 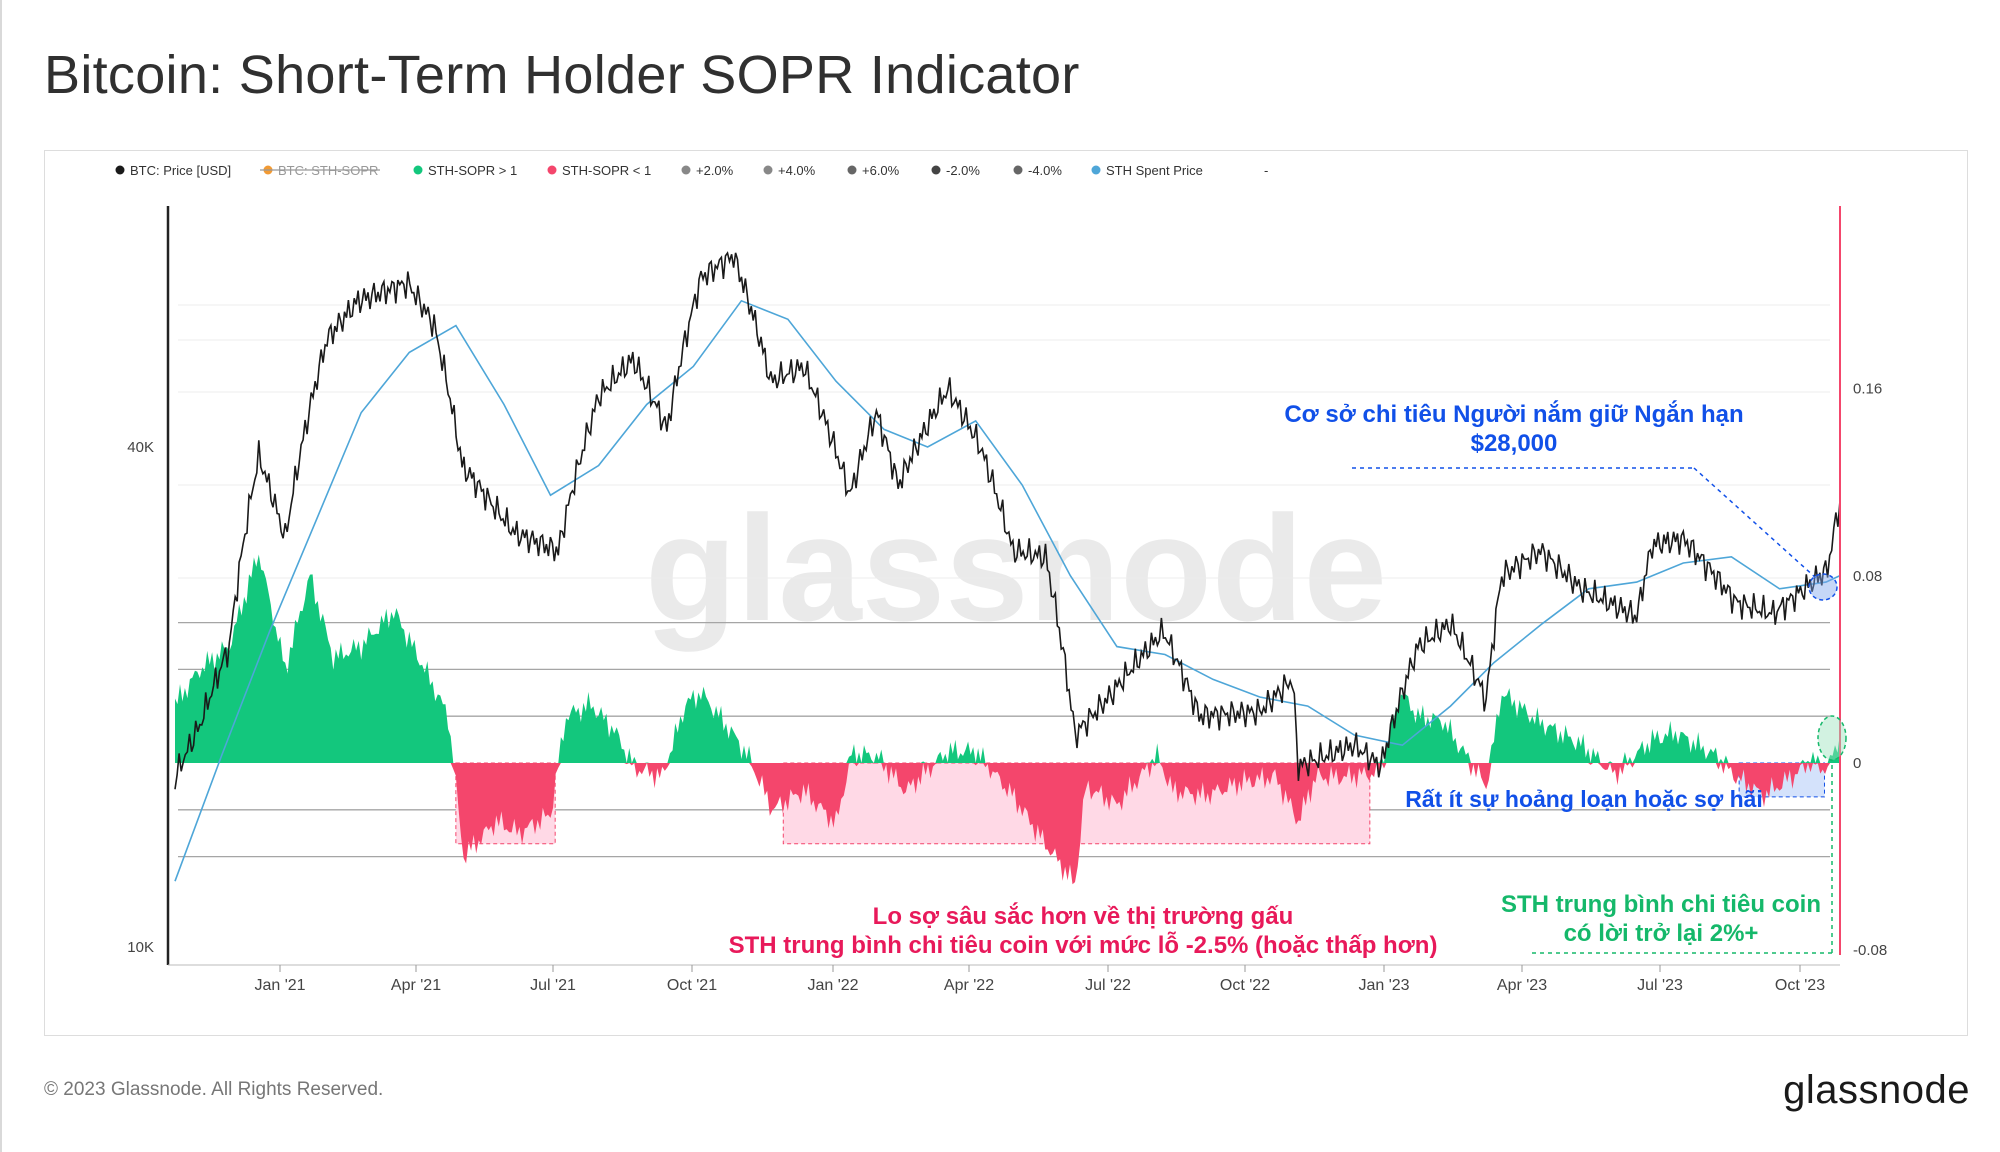 What do you see at coordinates (797, 170) in the screenshot?
I see `legend-label-5: +4.0%` at bounding box center [797, 170].